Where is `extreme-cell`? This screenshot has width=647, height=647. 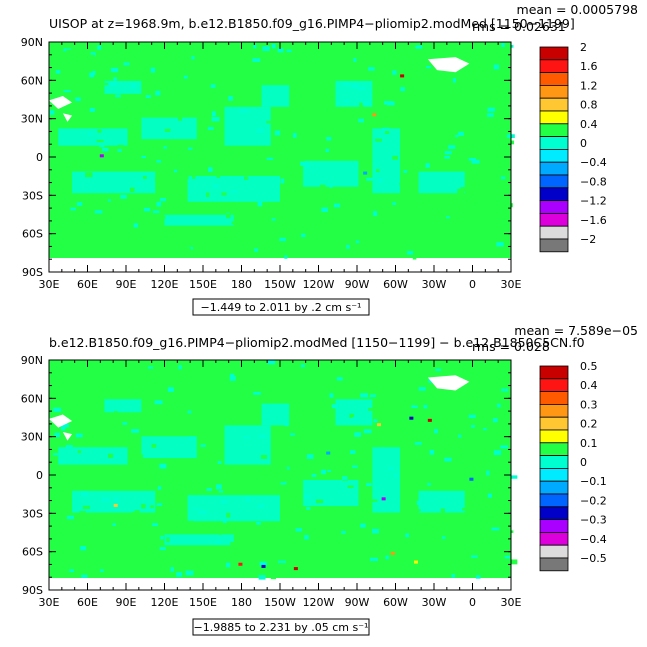 extreme-cell is located at coordinates (392, 553).